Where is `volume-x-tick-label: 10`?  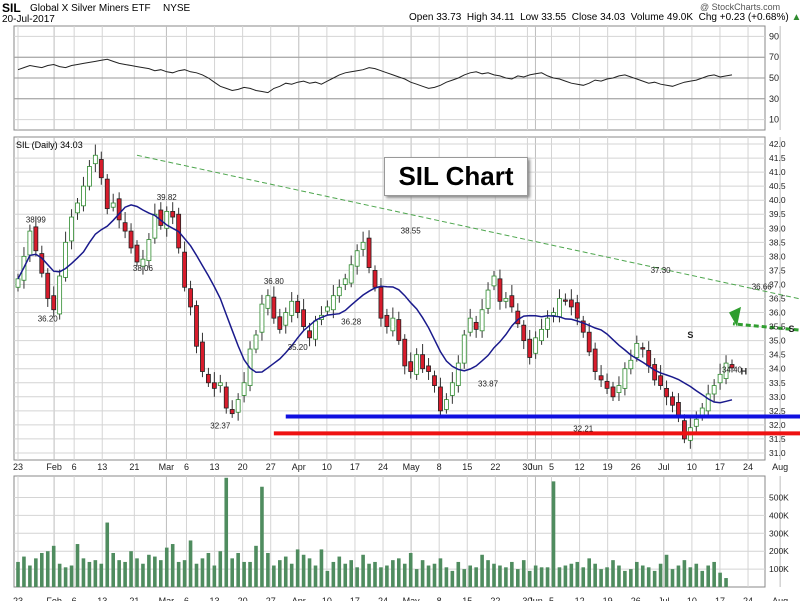
volume-x-tick-label: 10 is located at coordinates (327, 598).